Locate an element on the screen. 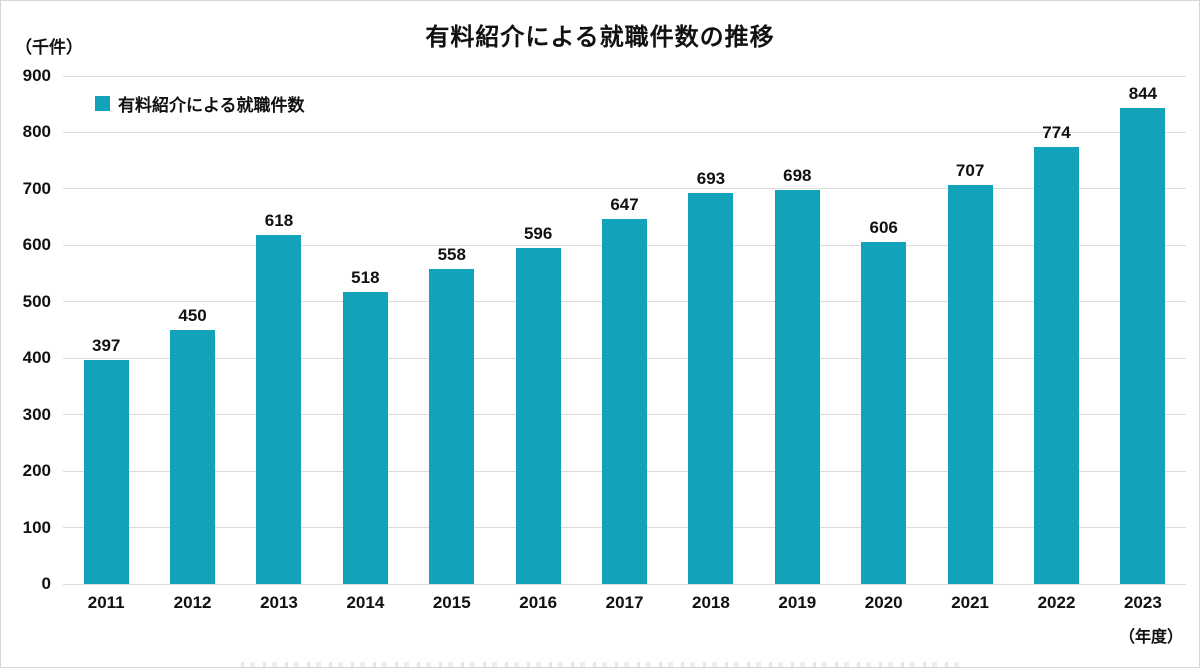 Image resolution: width=1200 pixels, height=668 pixels. x-tick-label-2021: 2021 is located at coordinates (970, 602).